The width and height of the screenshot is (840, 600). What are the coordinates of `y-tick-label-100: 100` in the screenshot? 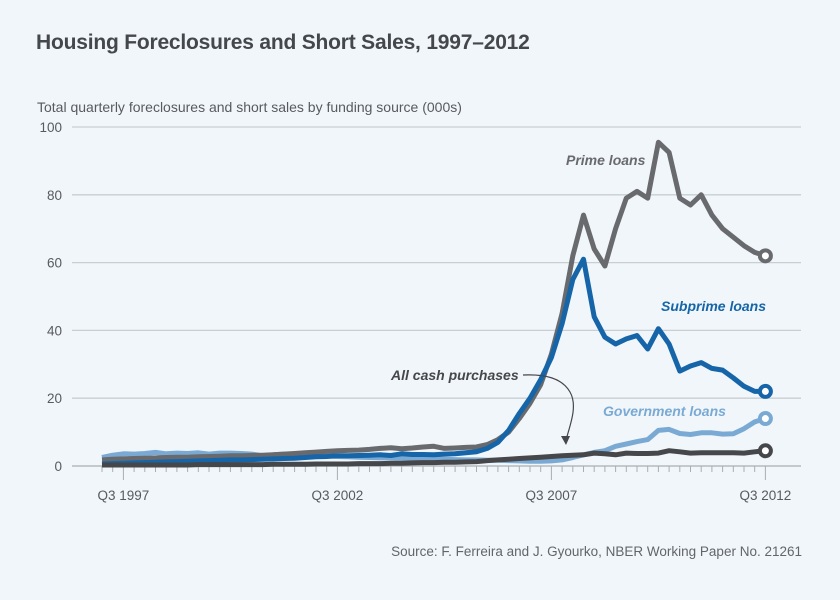 It's located at (50, 127).